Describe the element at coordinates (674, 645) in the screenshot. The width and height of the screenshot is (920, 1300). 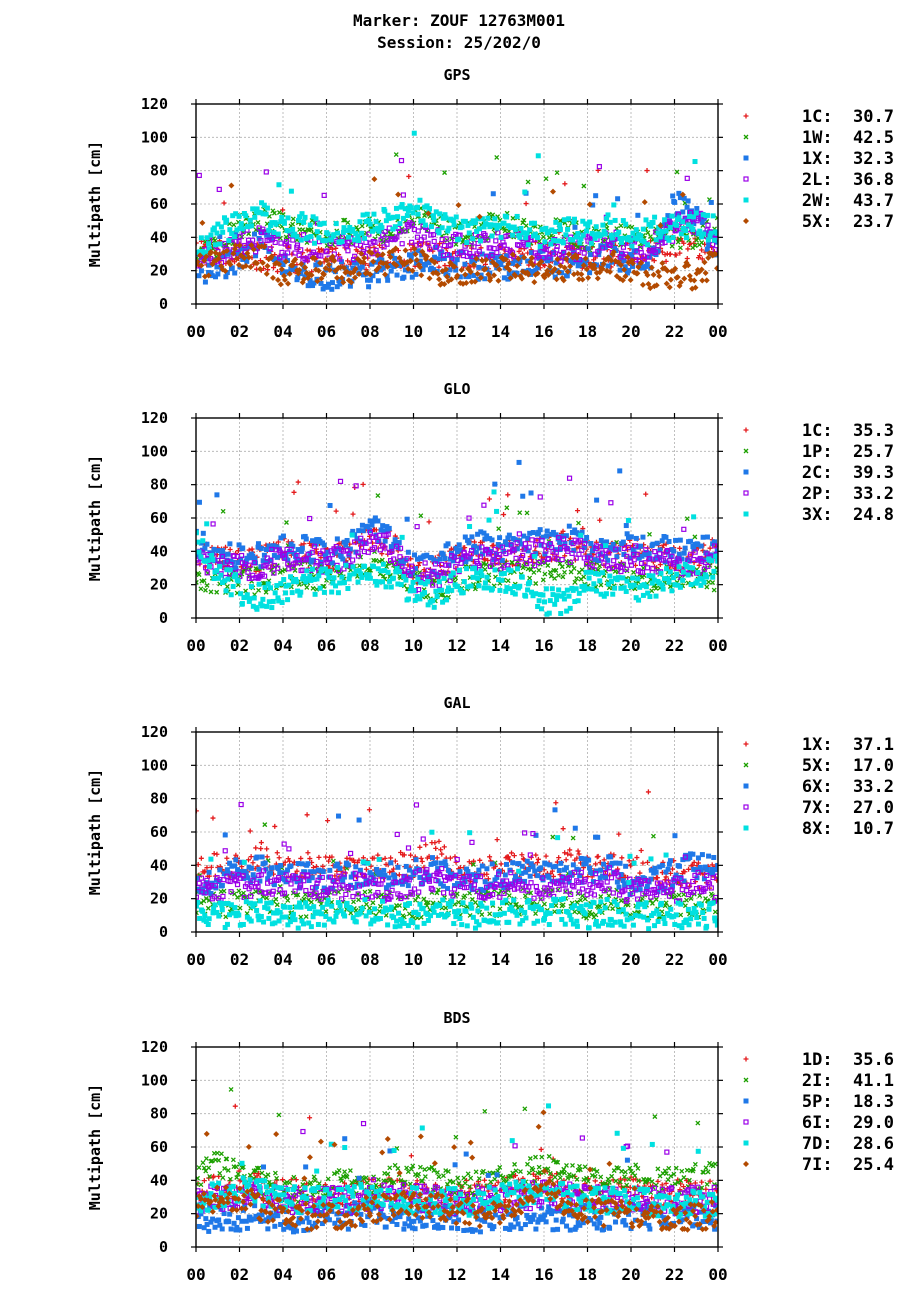
I see `x-tick-label: 22` at that location.